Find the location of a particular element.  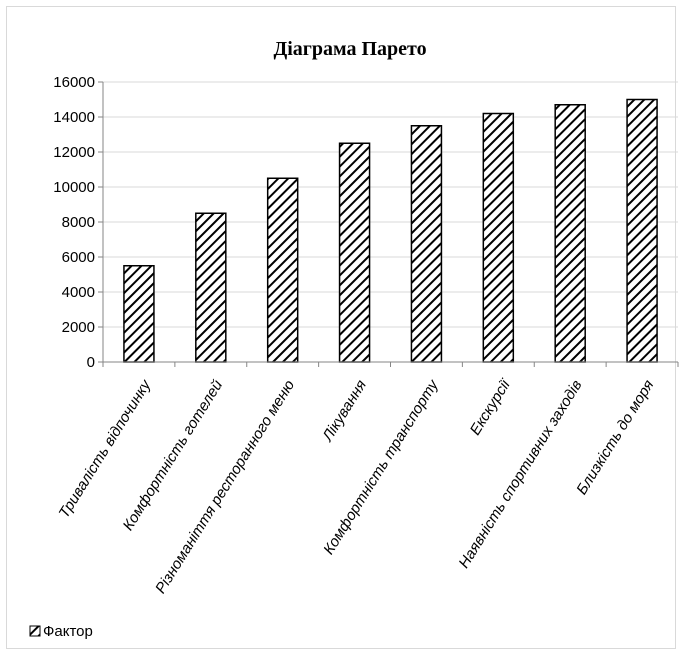

x-category-label: Лікування is located at coordinates (344, 411).